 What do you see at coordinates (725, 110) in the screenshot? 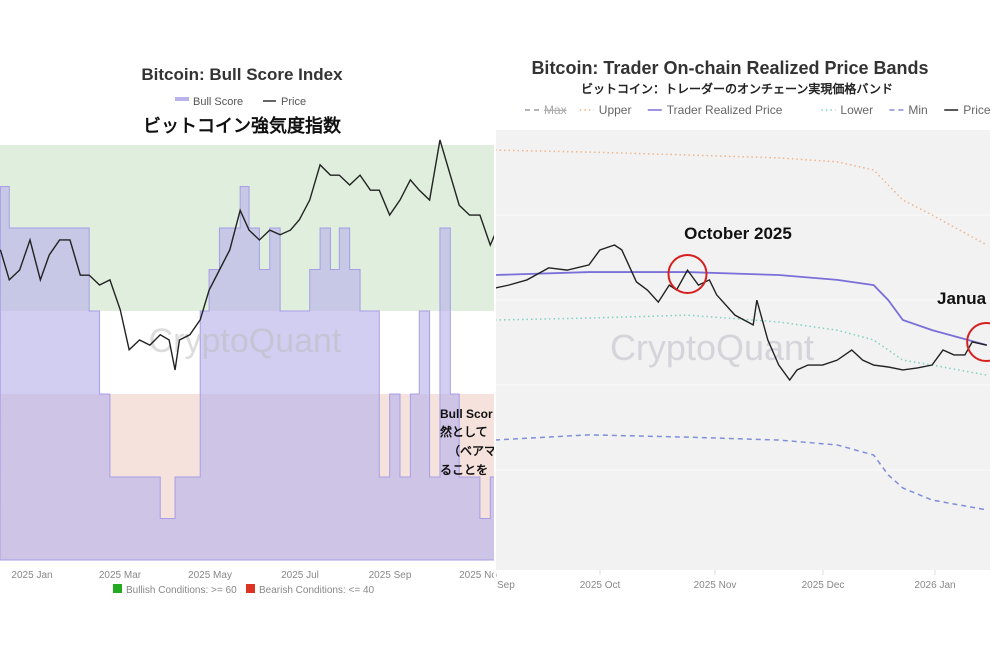
I see `legend-item-trader-realized-price: Trader Realized Price` at bounding box center [725, 110].